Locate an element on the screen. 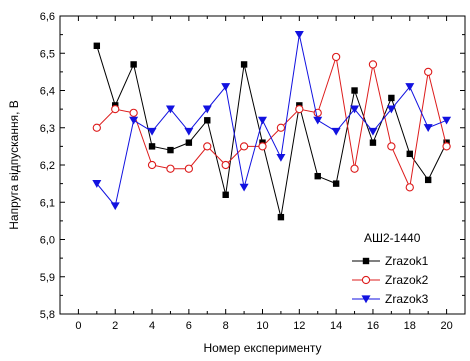 This screenshot has height=361, width=470. legend-item: Zrazok2 is located at coordinates (390, 280).